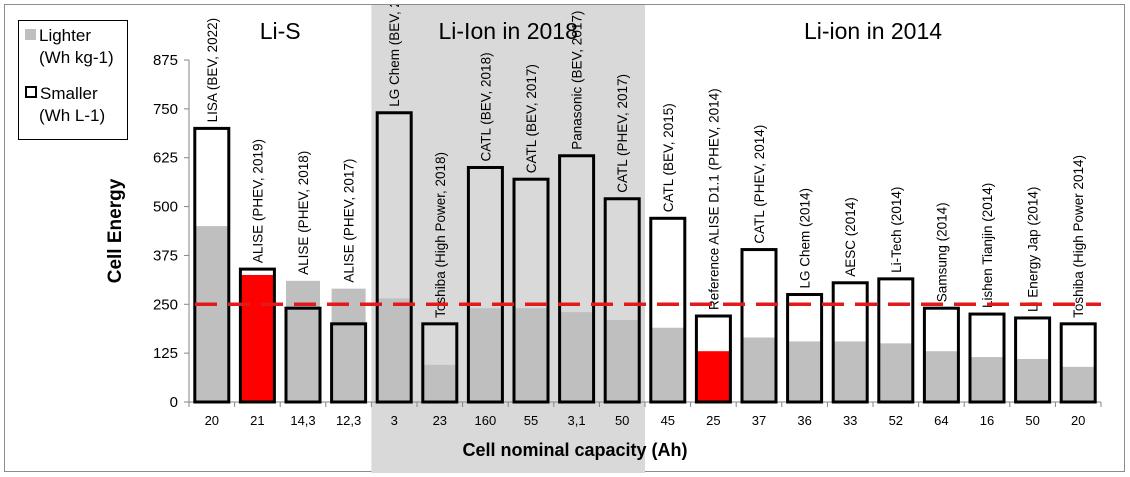  Describe the element at coordinates (174, 402) in the screenshot. I see `y-tick-label: 0` at that location.